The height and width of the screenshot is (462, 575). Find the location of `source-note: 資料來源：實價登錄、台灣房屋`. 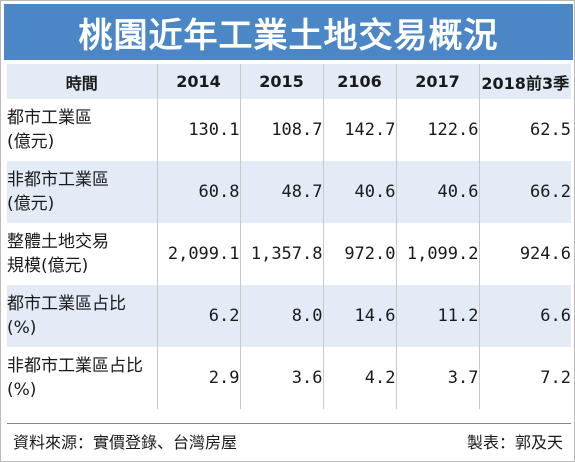

source-note: 資料來源：實價登錄、台灣房屋 is located at coordinates (125, 442).